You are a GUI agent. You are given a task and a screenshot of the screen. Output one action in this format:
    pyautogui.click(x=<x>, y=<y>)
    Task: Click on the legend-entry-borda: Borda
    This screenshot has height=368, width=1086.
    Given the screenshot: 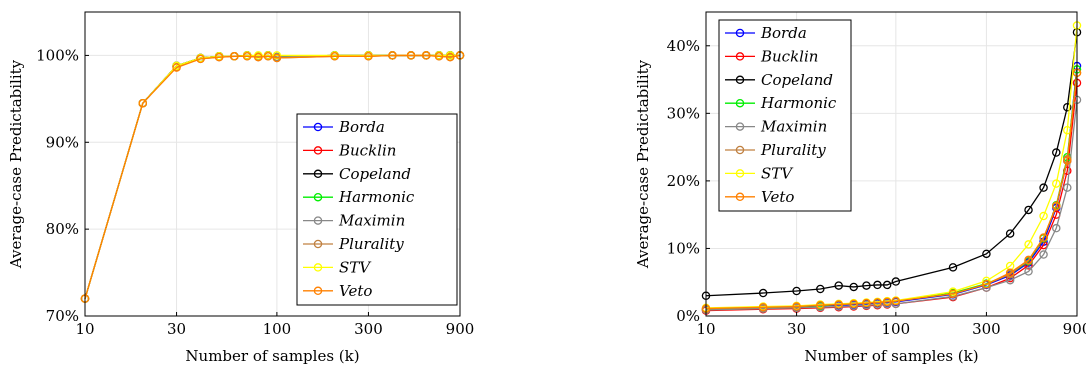 What is the action you would take?
    pyautogui.click(x=766, y=33)
    